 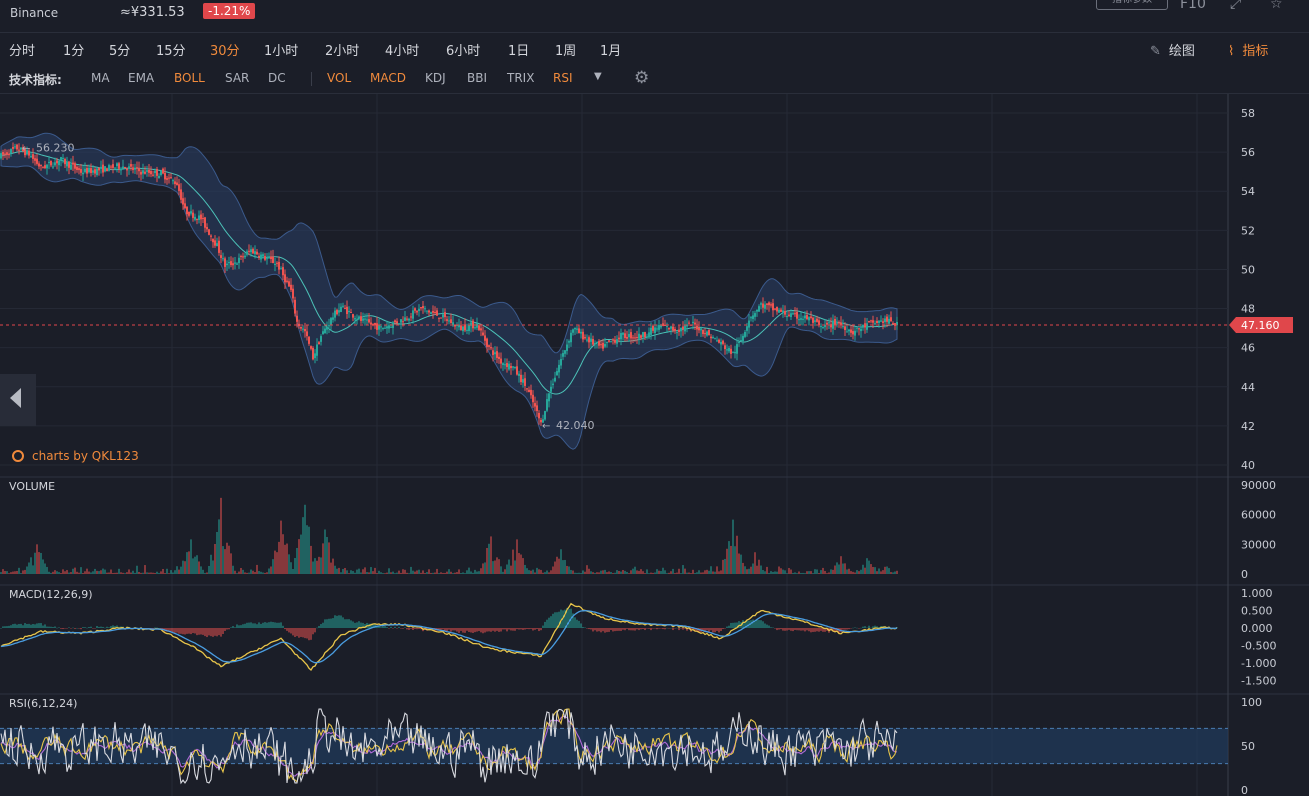 I want to click on gear-icon: ⚙, so click(x=642, y=78).